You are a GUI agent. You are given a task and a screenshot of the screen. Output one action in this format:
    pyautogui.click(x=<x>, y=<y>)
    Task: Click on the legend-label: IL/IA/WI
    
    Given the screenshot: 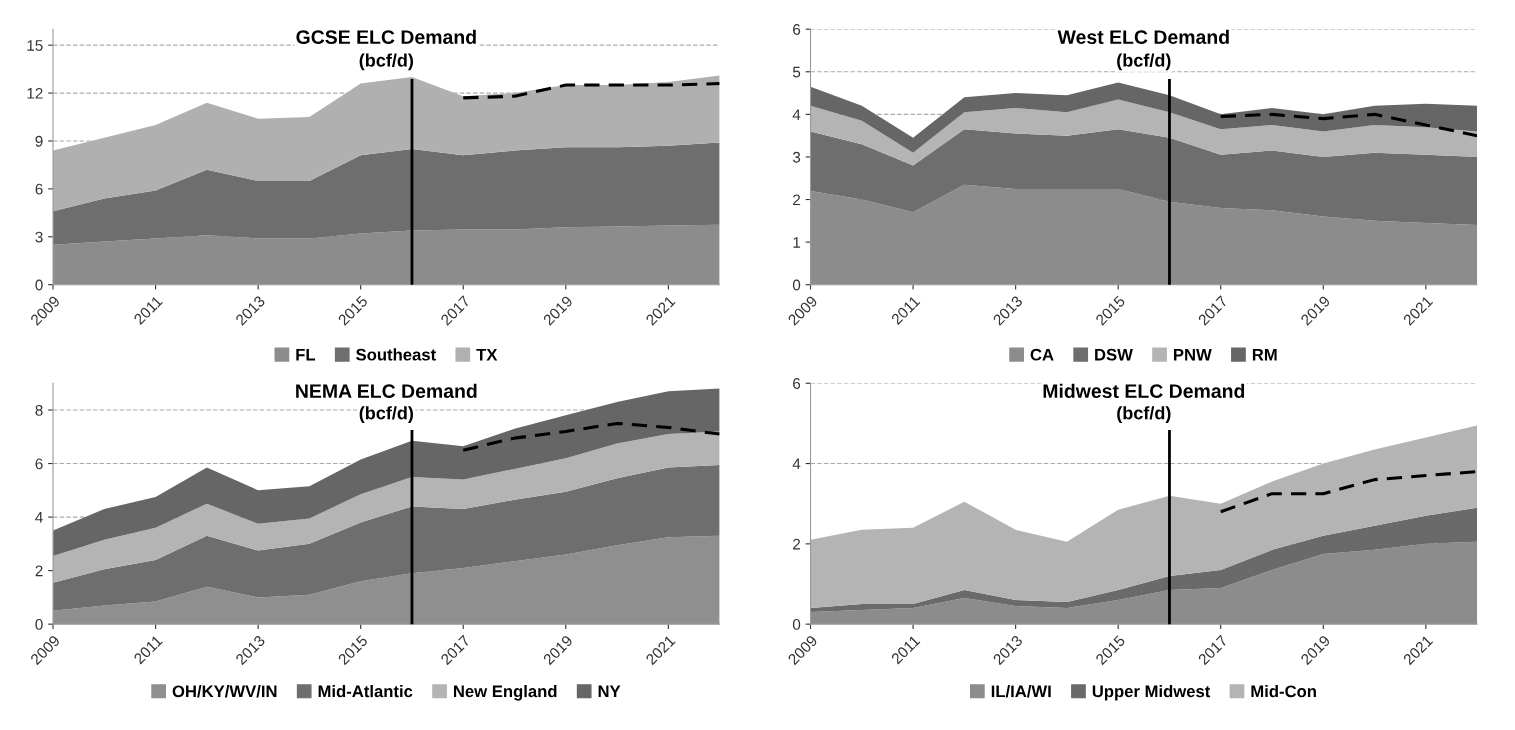 What is the action you would take?
    pyautogui.click(x=1021, y=691)
    